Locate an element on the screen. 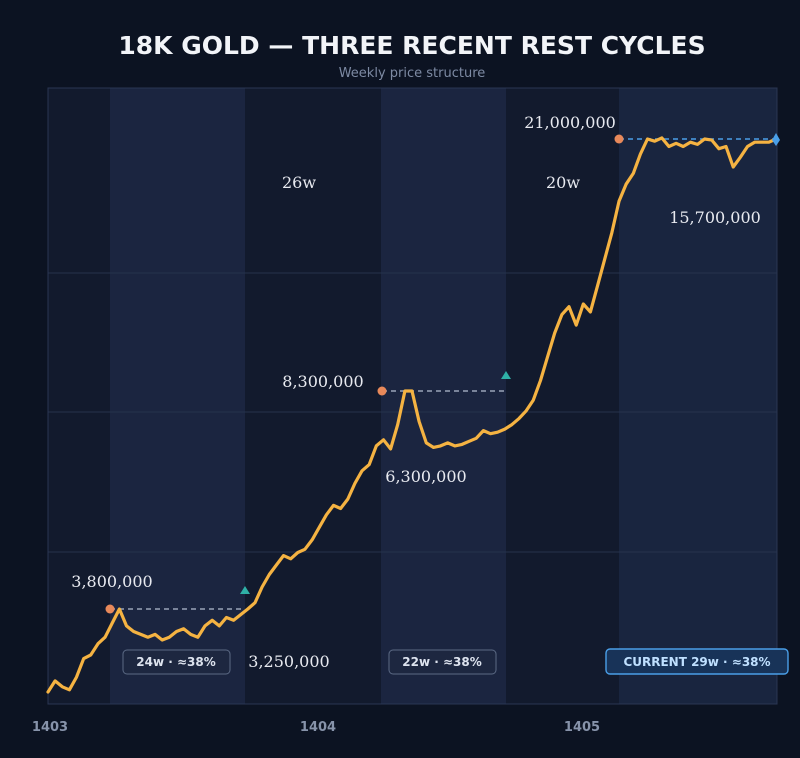  cycle-badge-current-text: CURRENT 29w · ≈38% is located at coordinates (696, 662).